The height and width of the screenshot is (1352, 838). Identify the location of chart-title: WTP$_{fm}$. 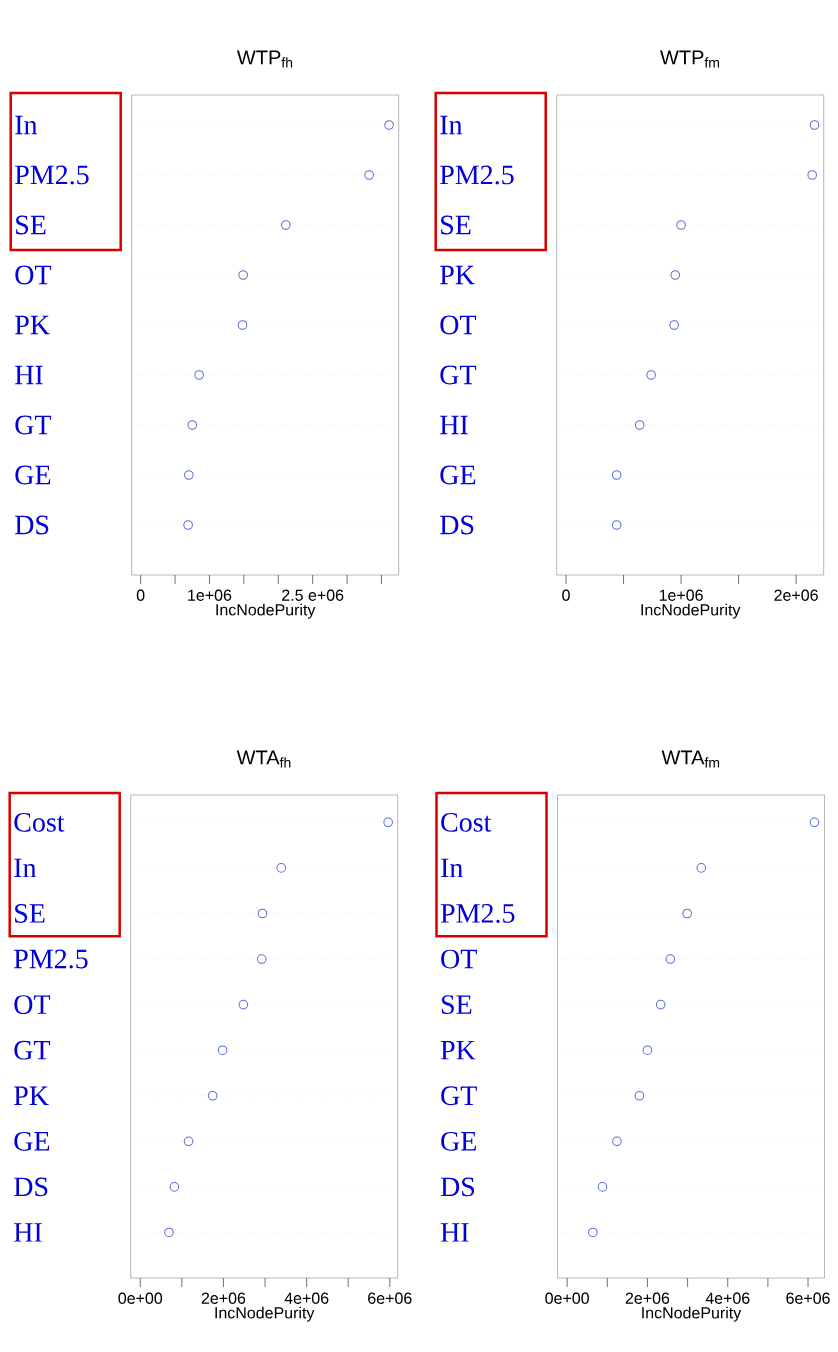
(690, 59).